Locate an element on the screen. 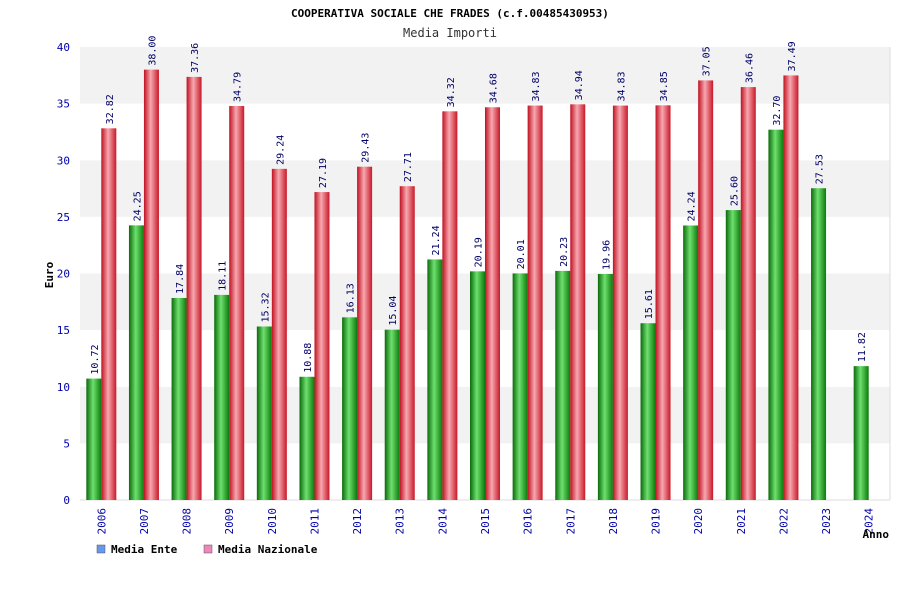  data-label: 24.25 is located at coordinates (137, 206).